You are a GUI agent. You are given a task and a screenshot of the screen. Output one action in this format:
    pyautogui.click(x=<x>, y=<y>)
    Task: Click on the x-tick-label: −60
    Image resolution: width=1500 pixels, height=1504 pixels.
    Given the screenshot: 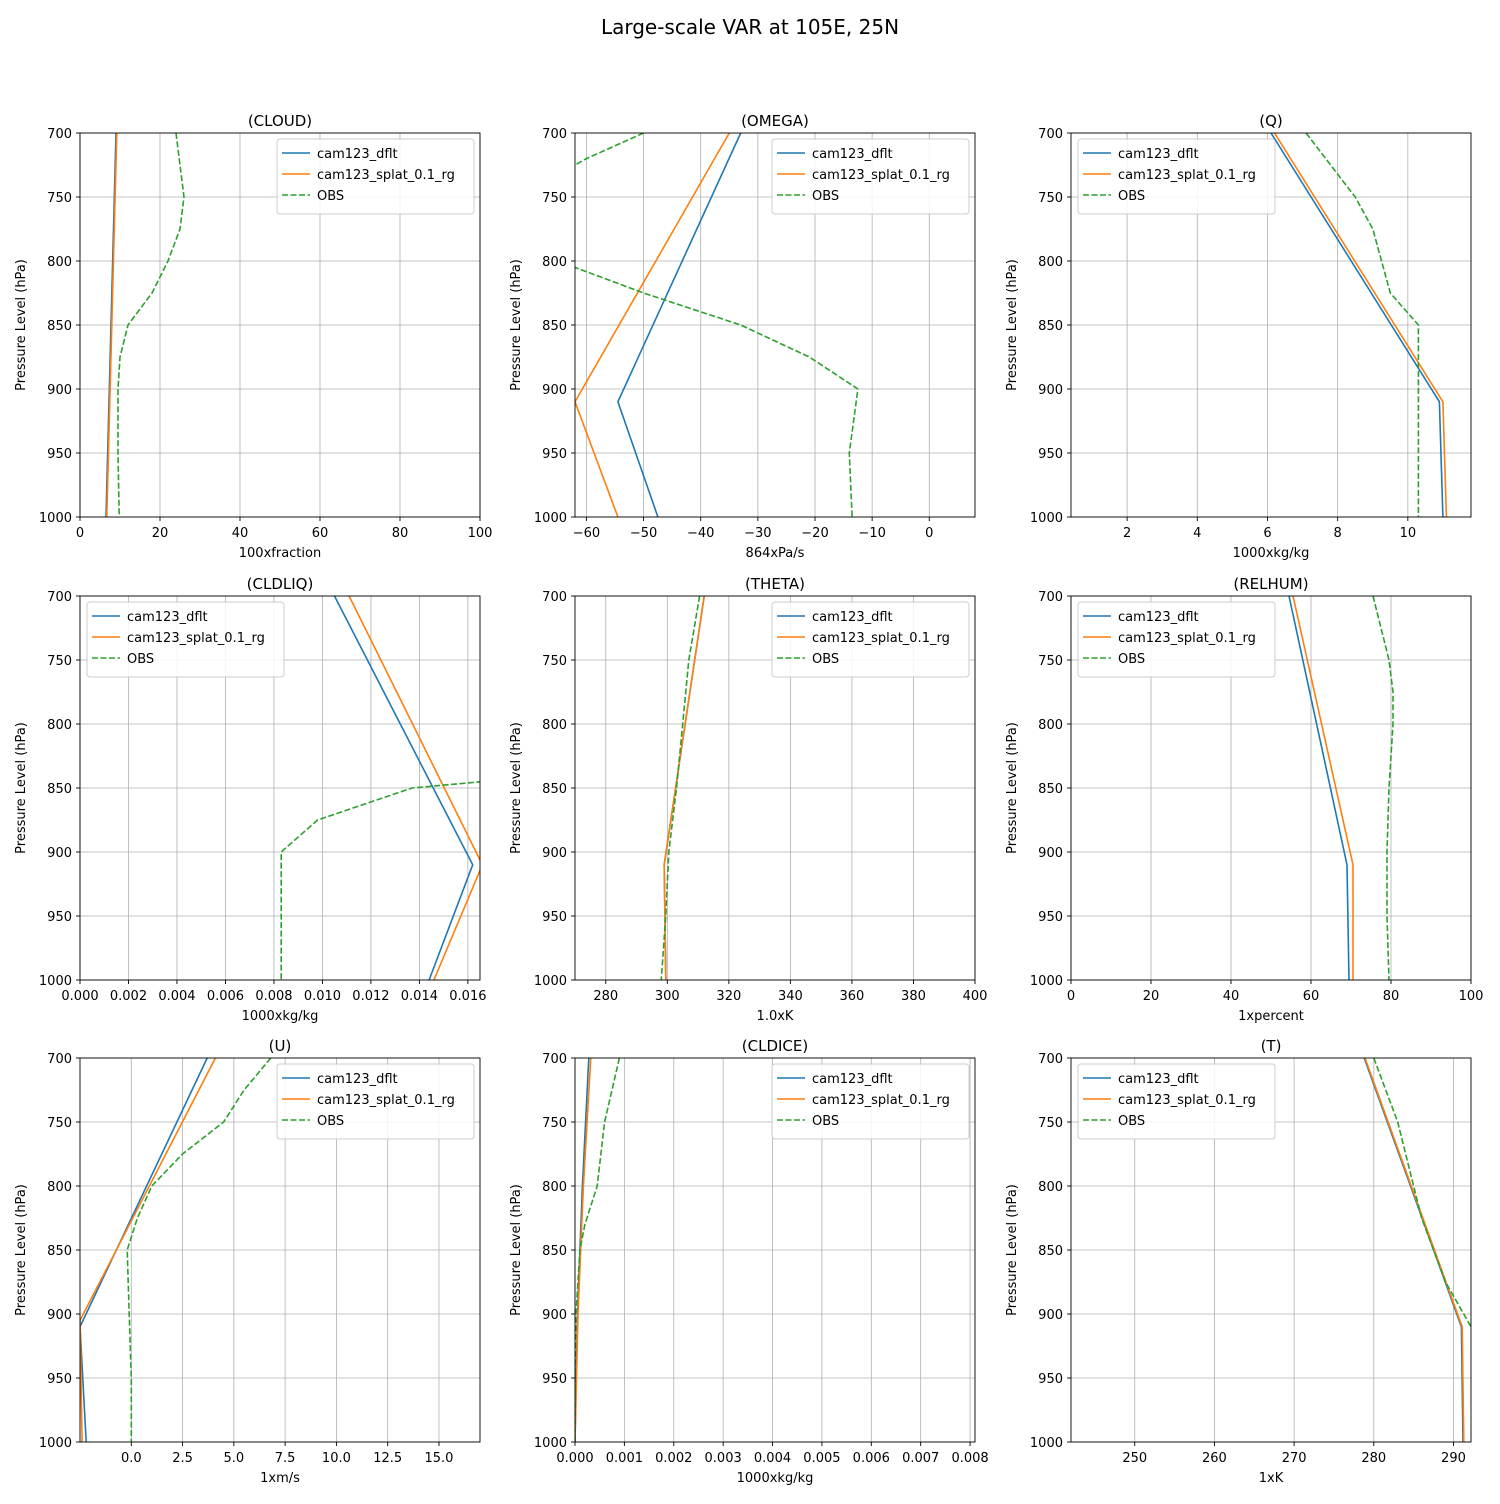 What is the action you would take?
    pyautogui.click(x=586, y=533)
    